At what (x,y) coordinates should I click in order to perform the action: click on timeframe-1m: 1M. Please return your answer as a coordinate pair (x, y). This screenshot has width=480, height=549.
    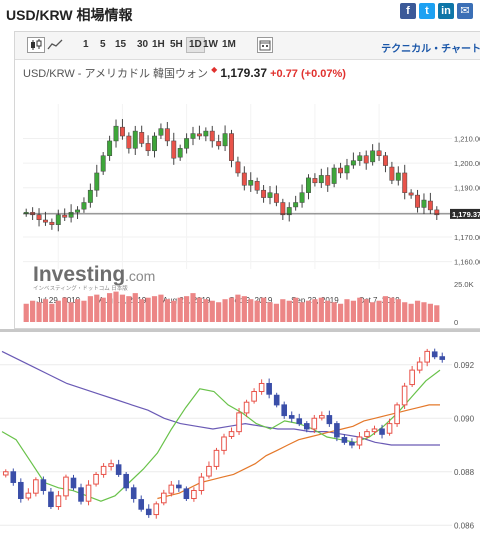
    Looking at the image, I should click on (229, 44).